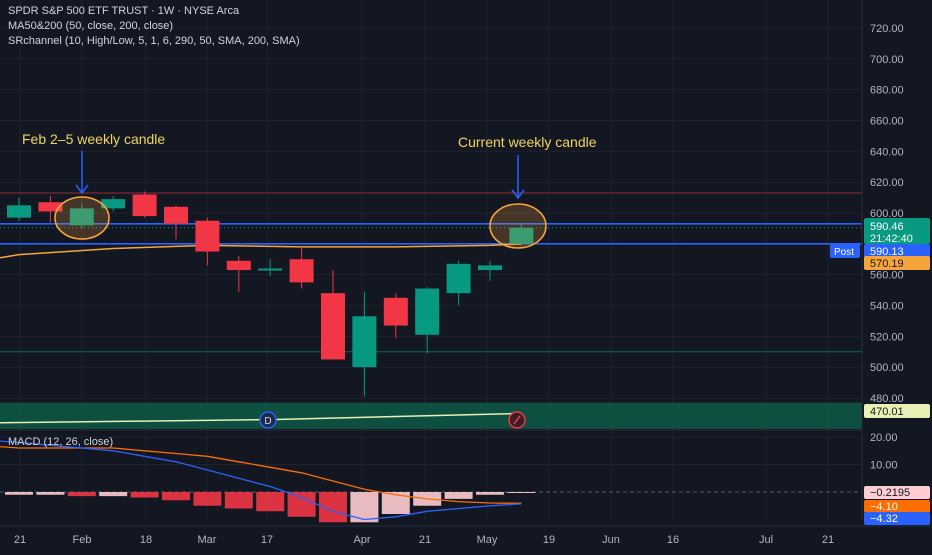 The height and width of the screenshot is (555, 932). Describe the element at coordinates (361, 540) in the screenshot. I see `time-tick-label: Apr` at that location.